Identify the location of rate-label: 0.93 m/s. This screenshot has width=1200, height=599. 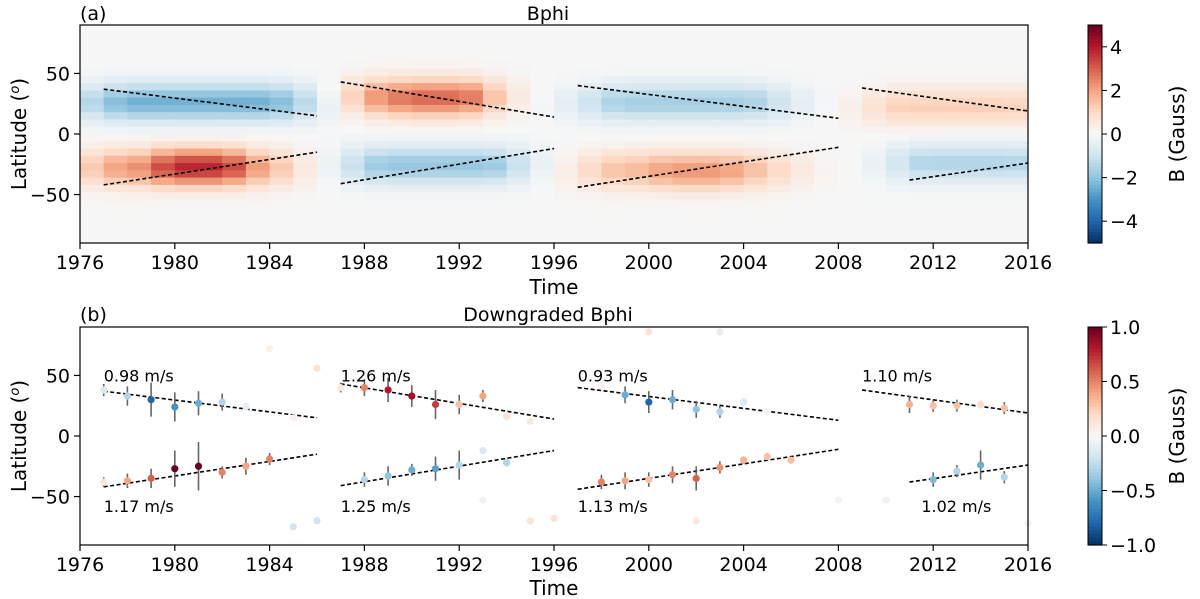
(613, 375).